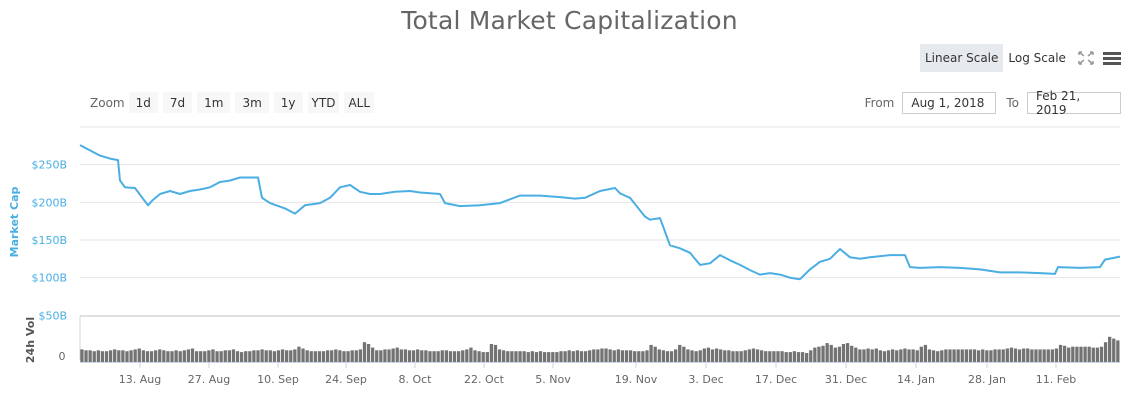 The height and width of the screenshot is (402, 1139). I want to click on hamburger-menu-icon, so click(1111, 58).